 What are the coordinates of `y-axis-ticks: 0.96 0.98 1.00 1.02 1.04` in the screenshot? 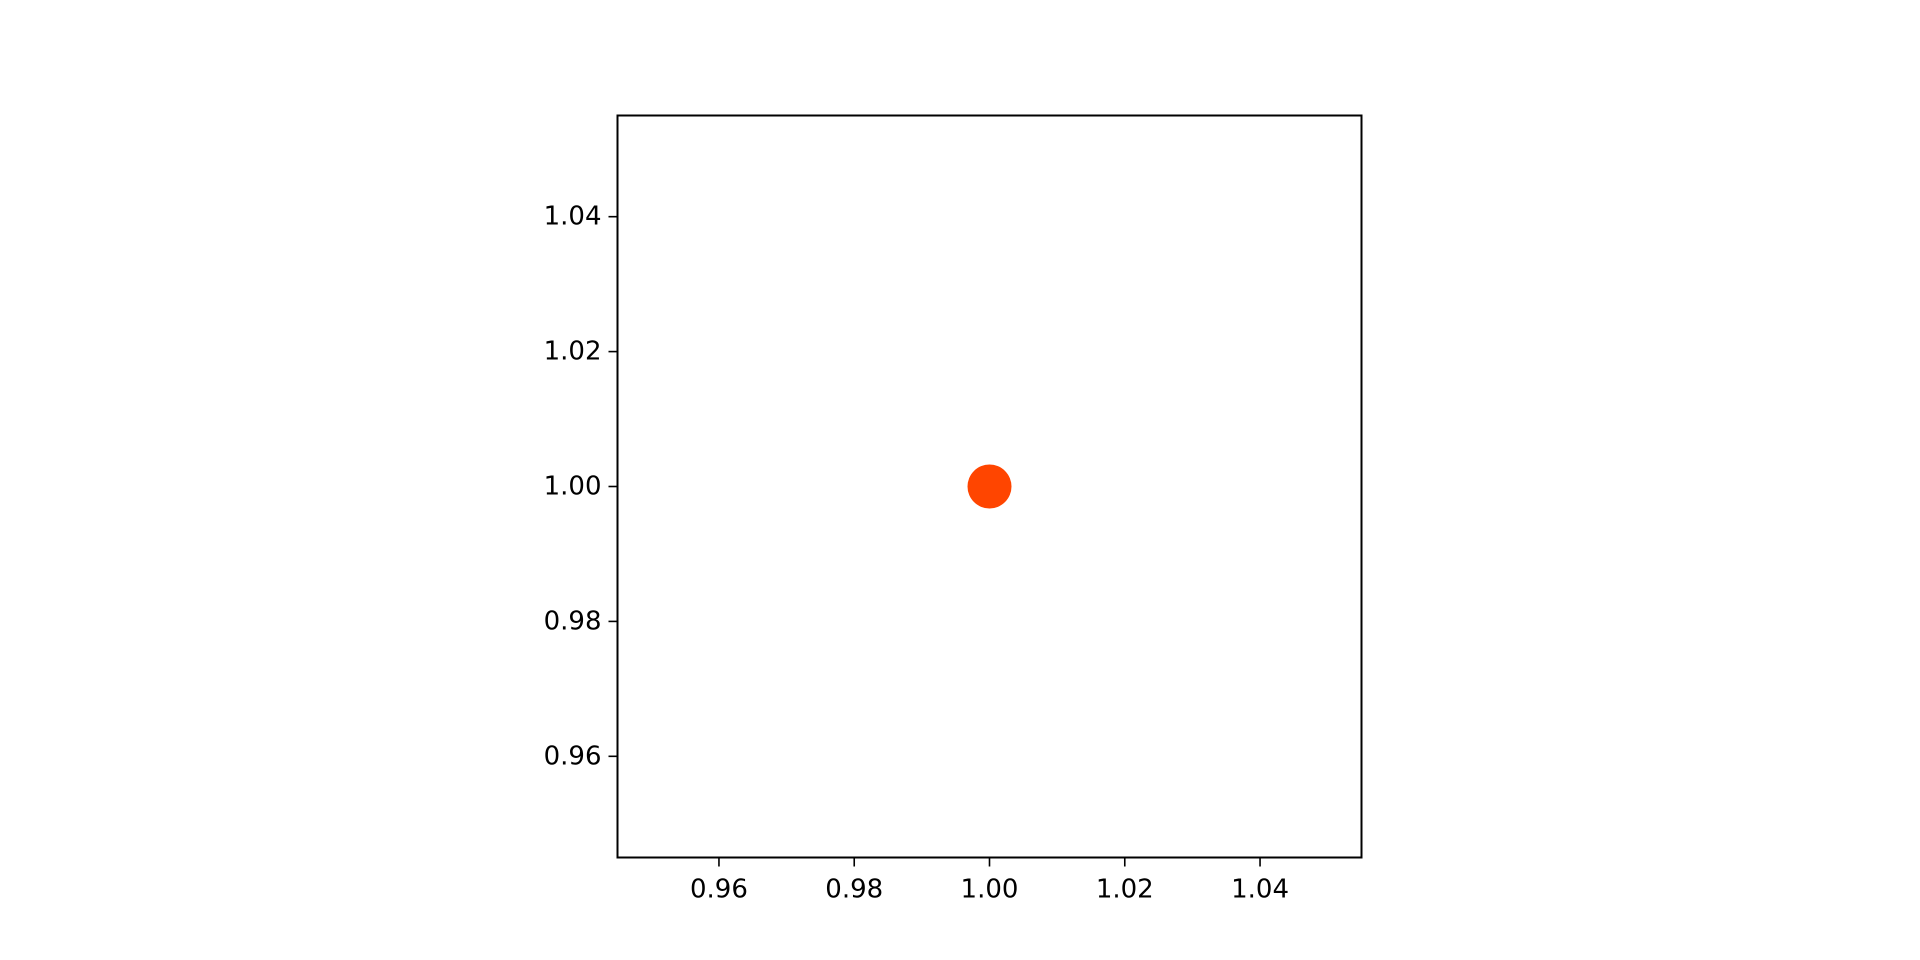 It's located at (581, 486).